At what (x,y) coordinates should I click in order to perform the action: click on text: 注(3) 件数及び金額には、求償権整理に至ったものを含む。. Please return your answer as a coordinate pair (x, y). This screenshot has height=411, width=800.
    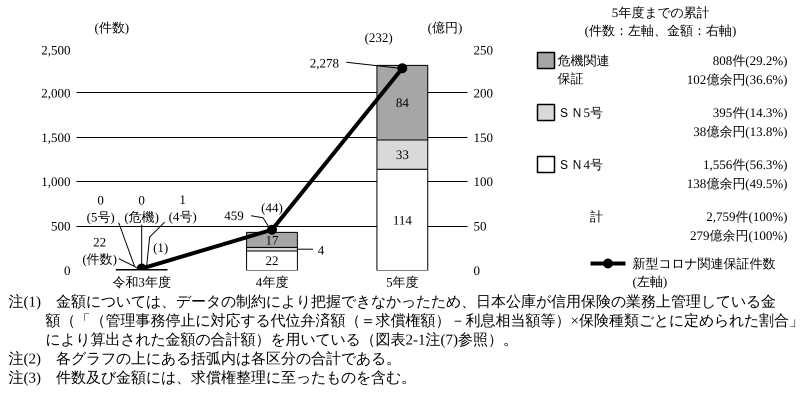
    Looking at the image, I should click on (212, 378).